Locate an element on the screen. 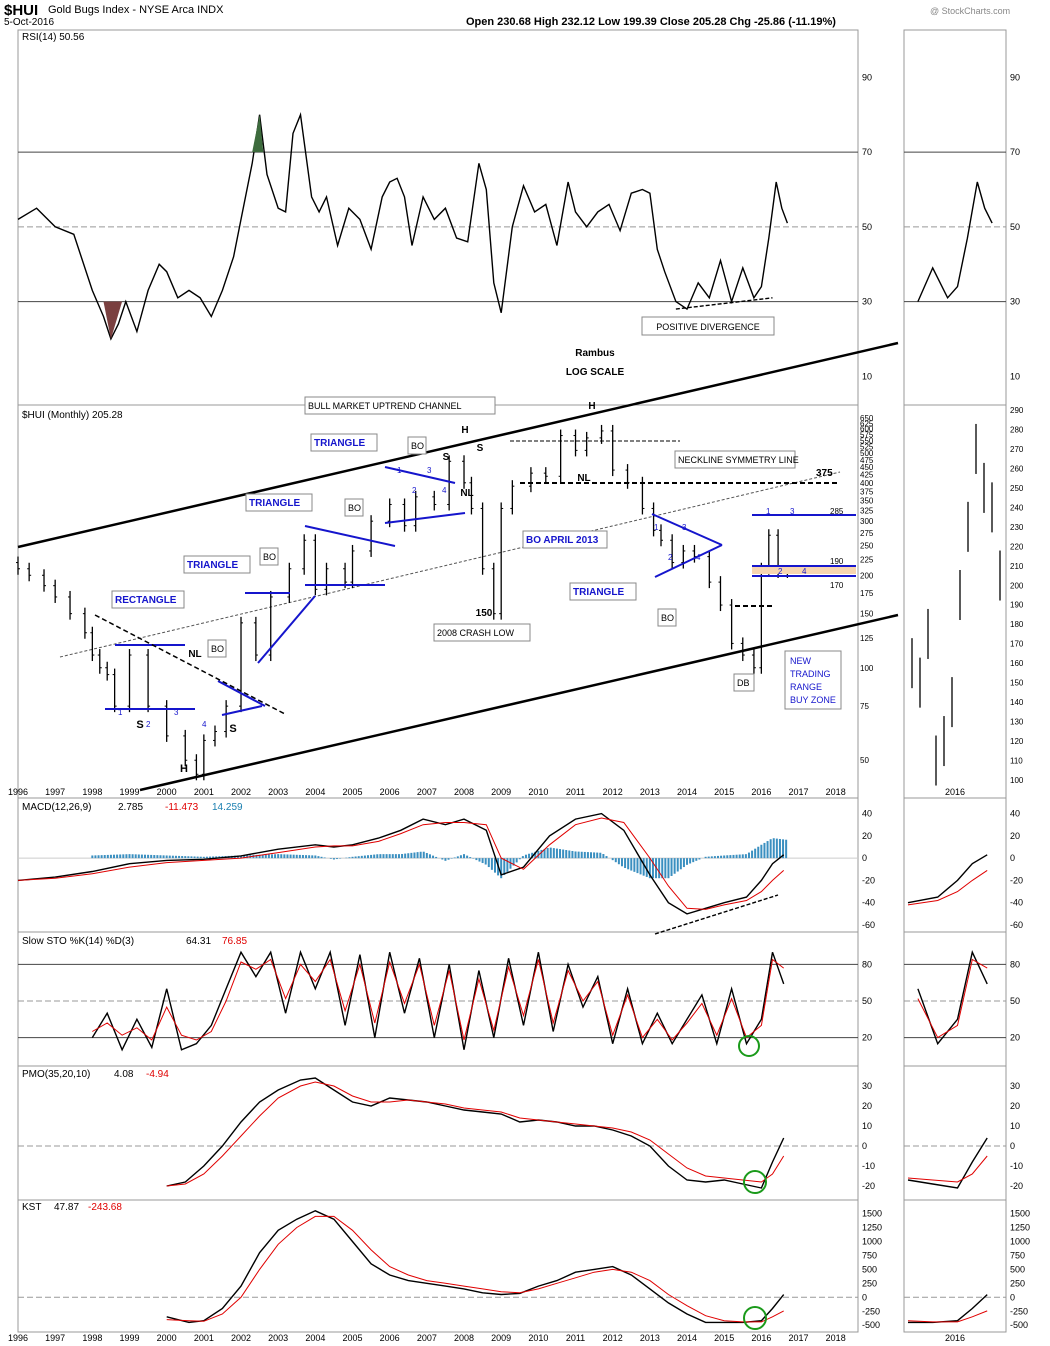 The height and width of the screenshot is (1346, 1050). year-tick-label: 2003 is located at coordinates (278, 792).